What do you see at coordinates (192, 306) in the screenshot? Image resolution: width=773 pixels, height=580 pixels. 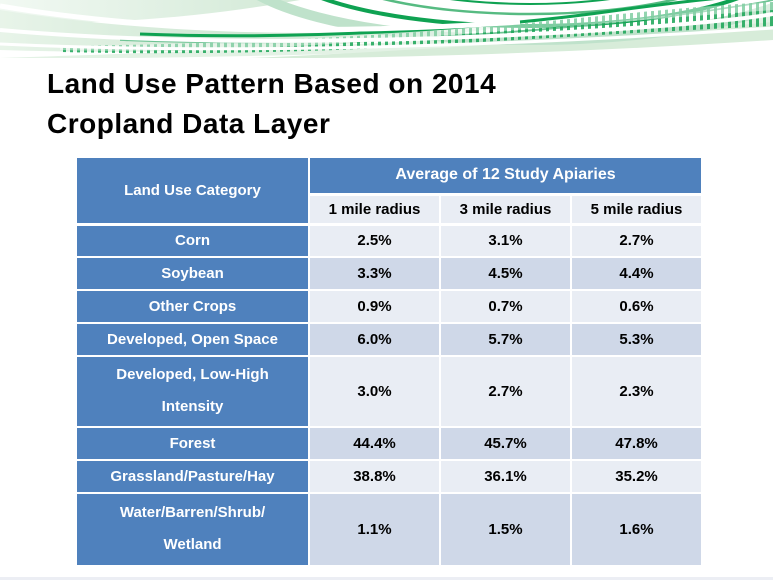 I see `row-category-label: Other Crops` at bounding box center [192, 306].